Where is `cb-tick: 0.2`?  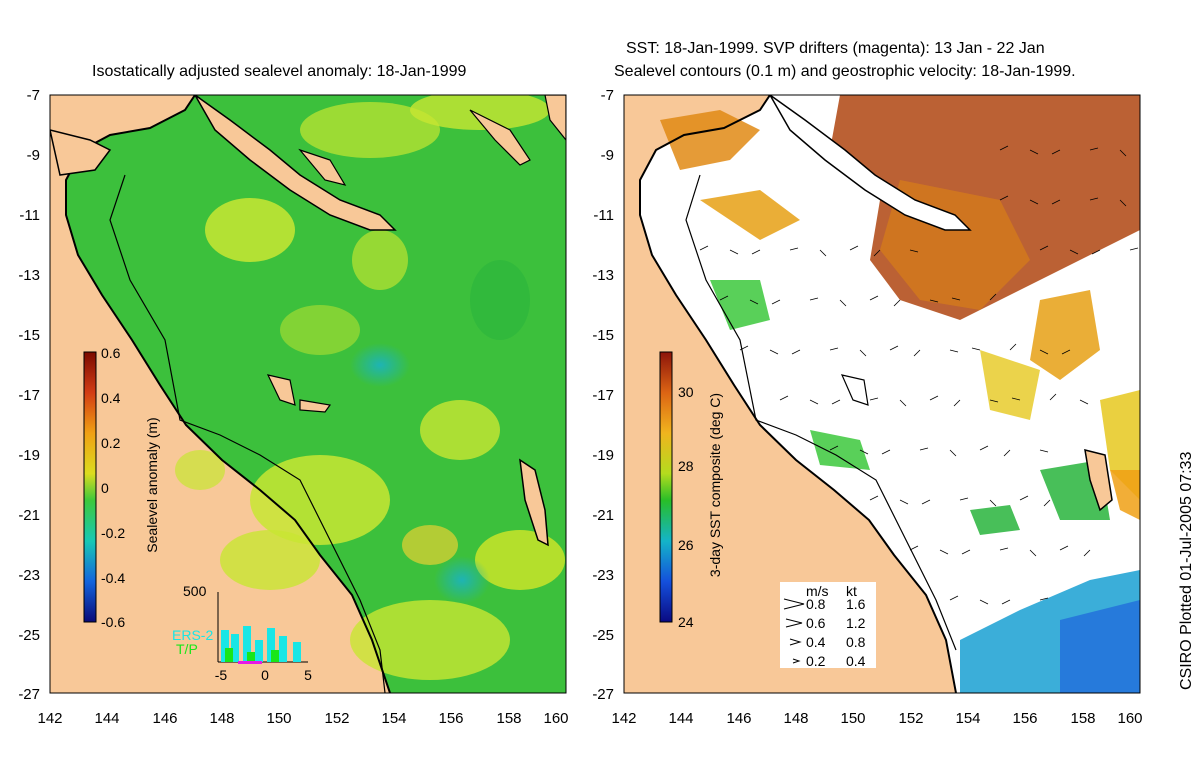
cb-tick: 0.2 is located at coordinates (111, 443).